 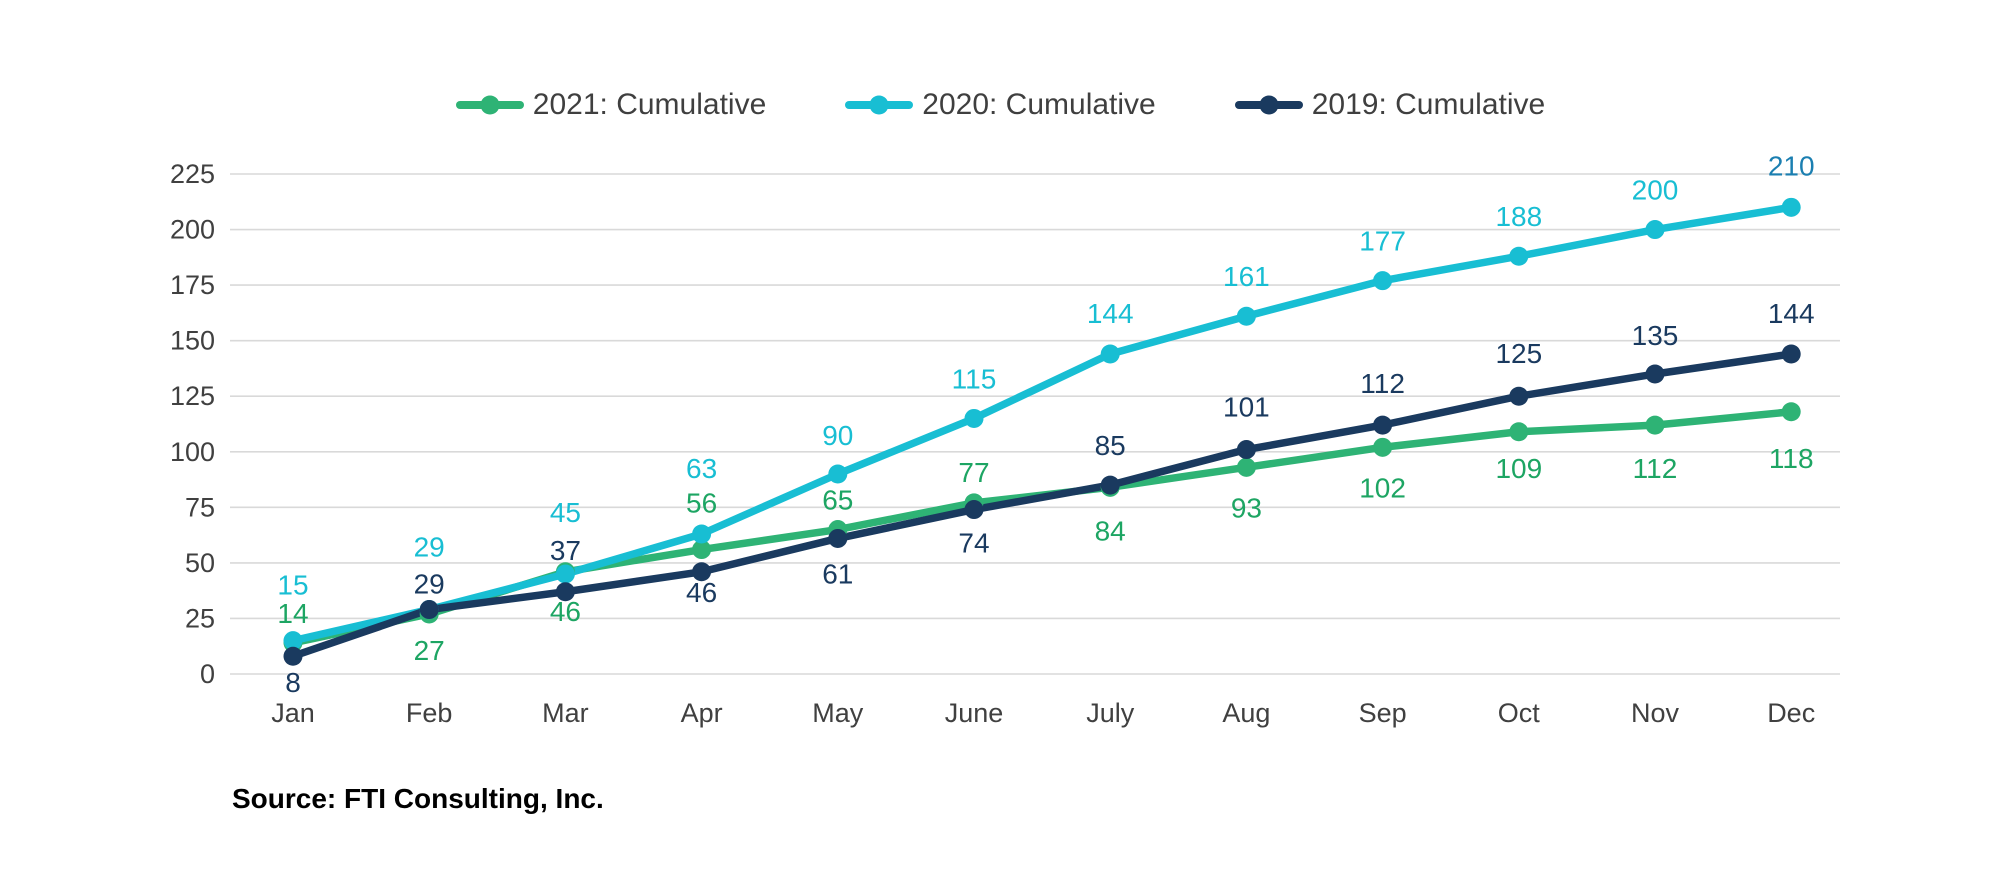 I want to click on data-label-2021-June: 77, so click(x=973, y=472).